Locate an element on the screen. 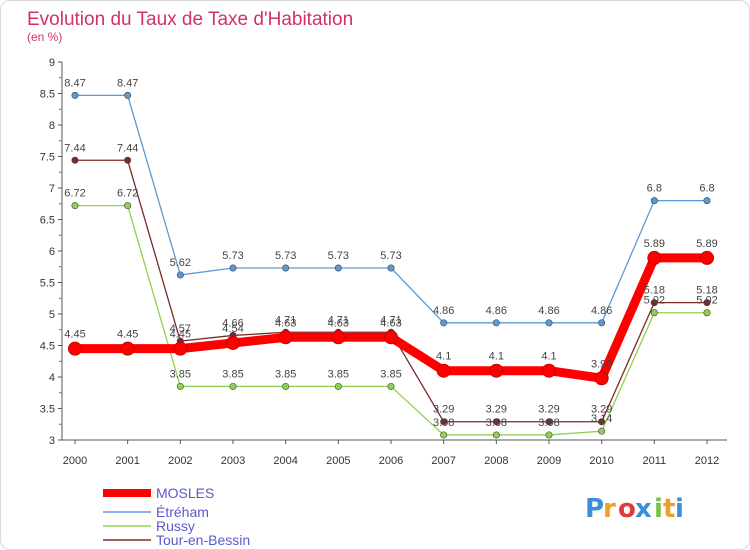 Image resolution: width=750 pixels, height=550 pixels. x-tick-label: 2004 is located at coordinates (285, 461).